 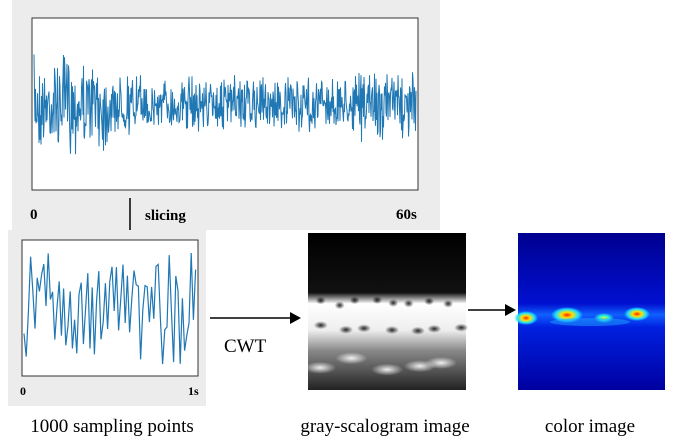 I want to click on cwt-arrowhead, so click(x=295, y=318).